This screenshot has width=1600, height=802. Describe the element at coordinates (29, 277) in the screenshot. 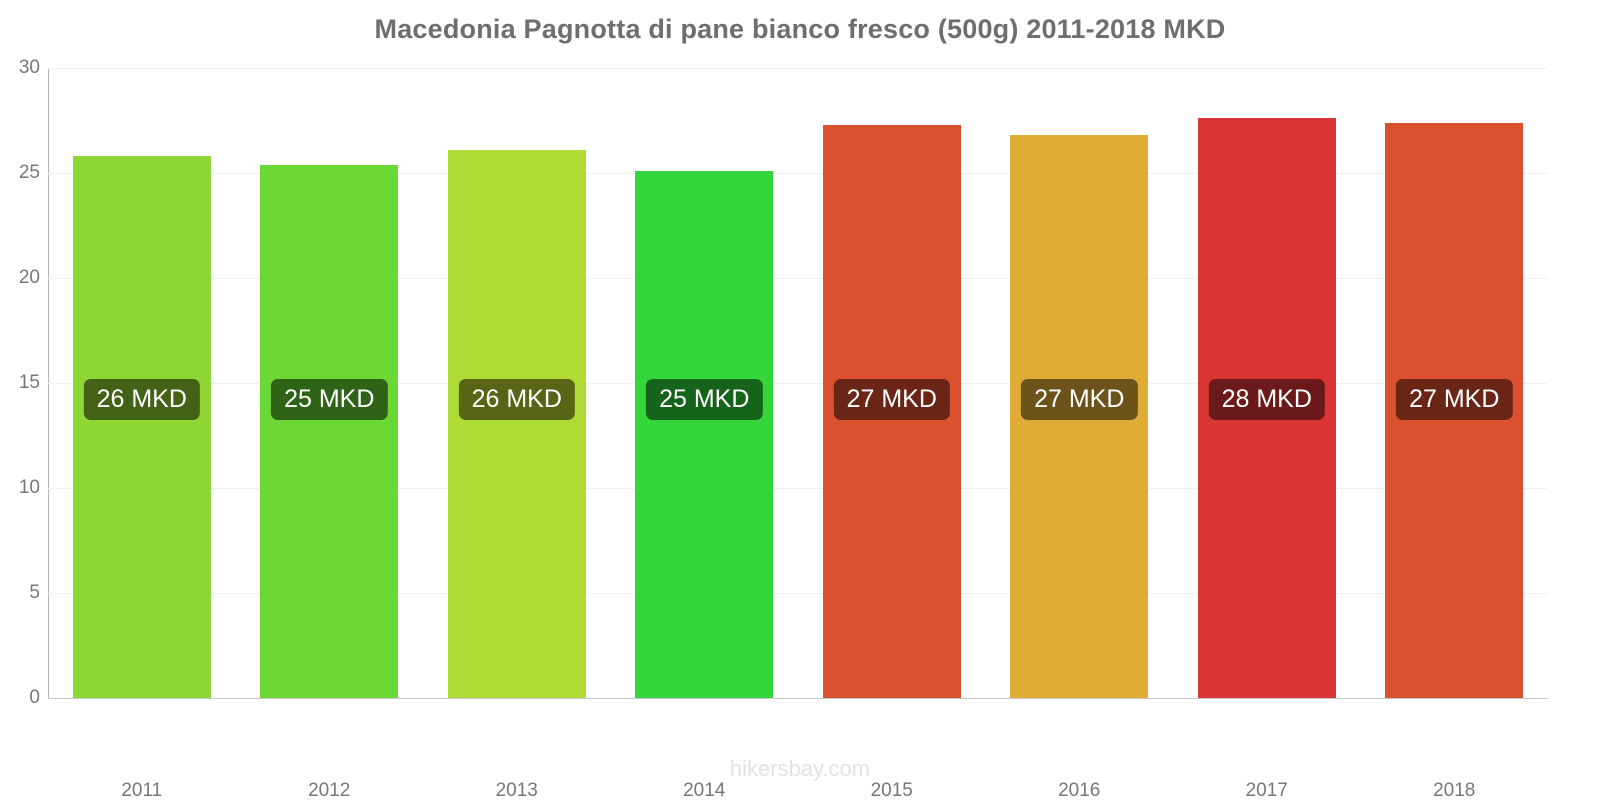

I see `y-axis-tick-label: 20` at that location.